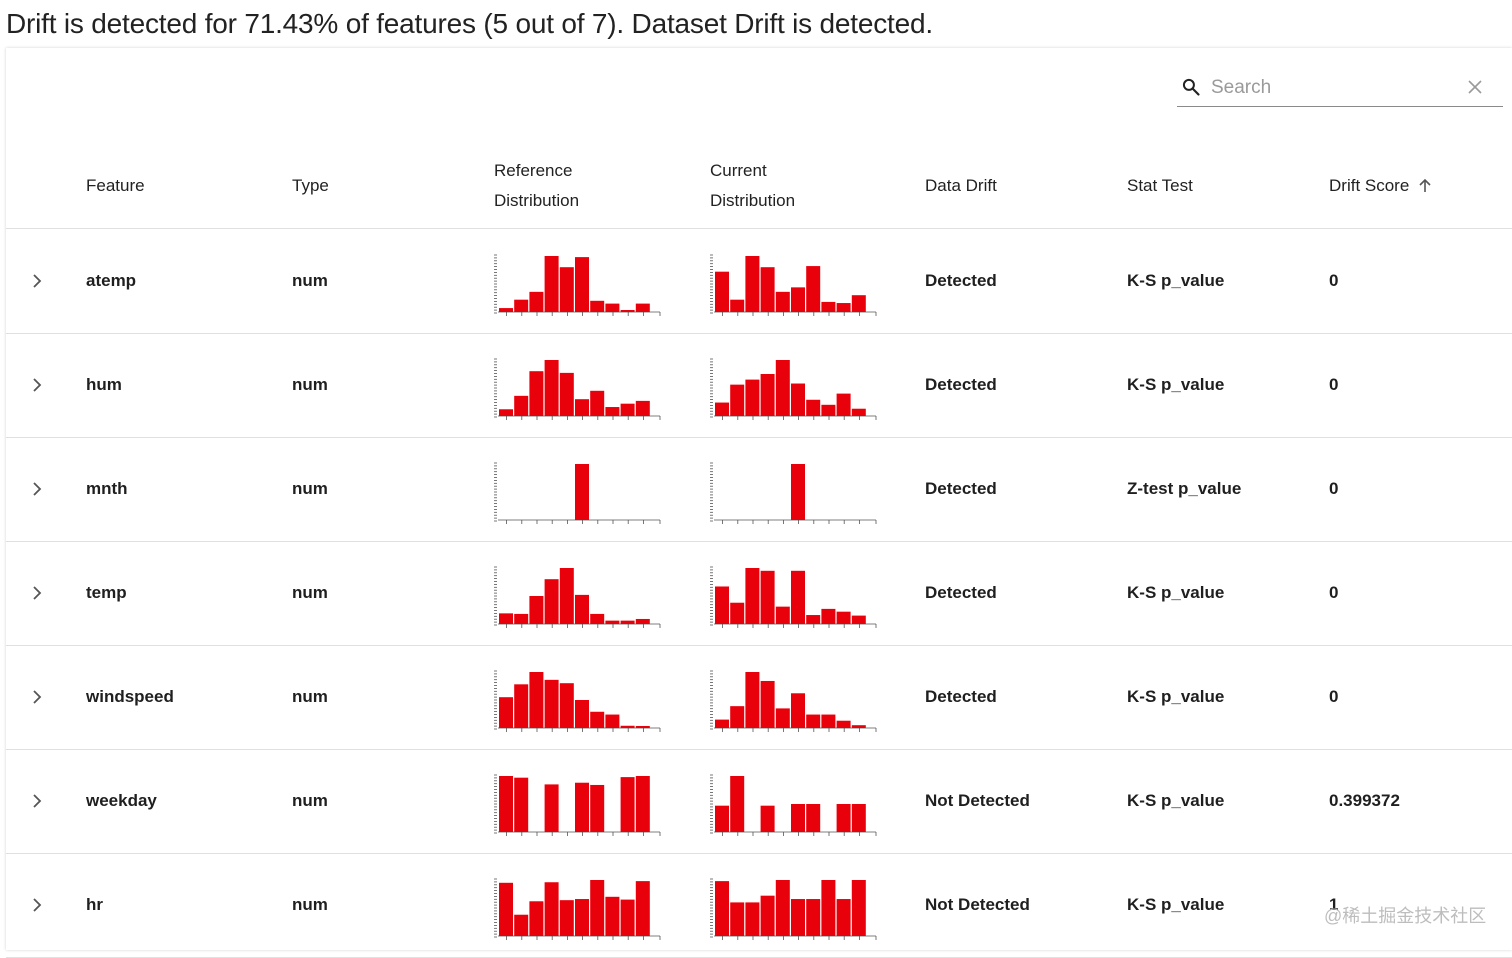  I want to click on search-icon, so click(1191, 87).